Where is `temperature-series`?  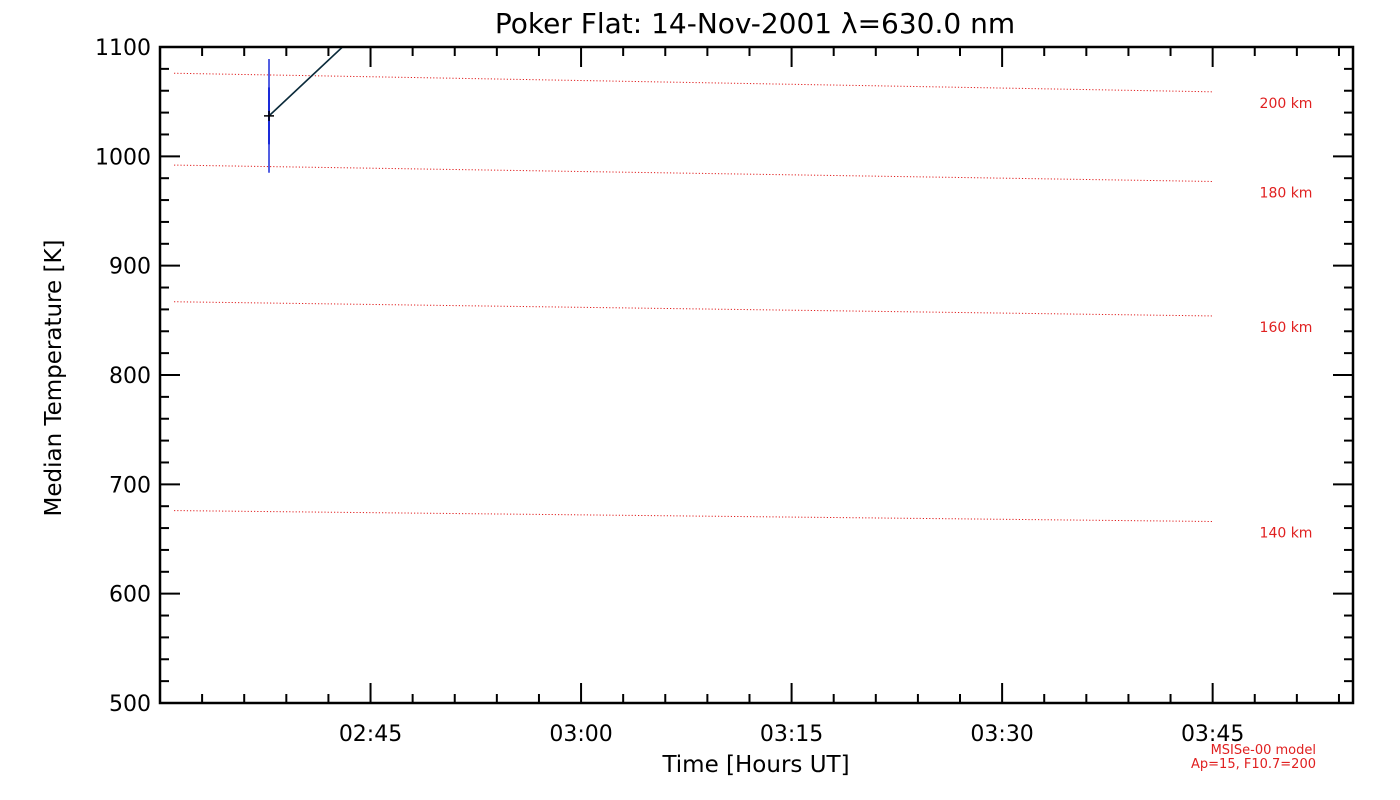 temperature-series is located at coordinates (304, 110).